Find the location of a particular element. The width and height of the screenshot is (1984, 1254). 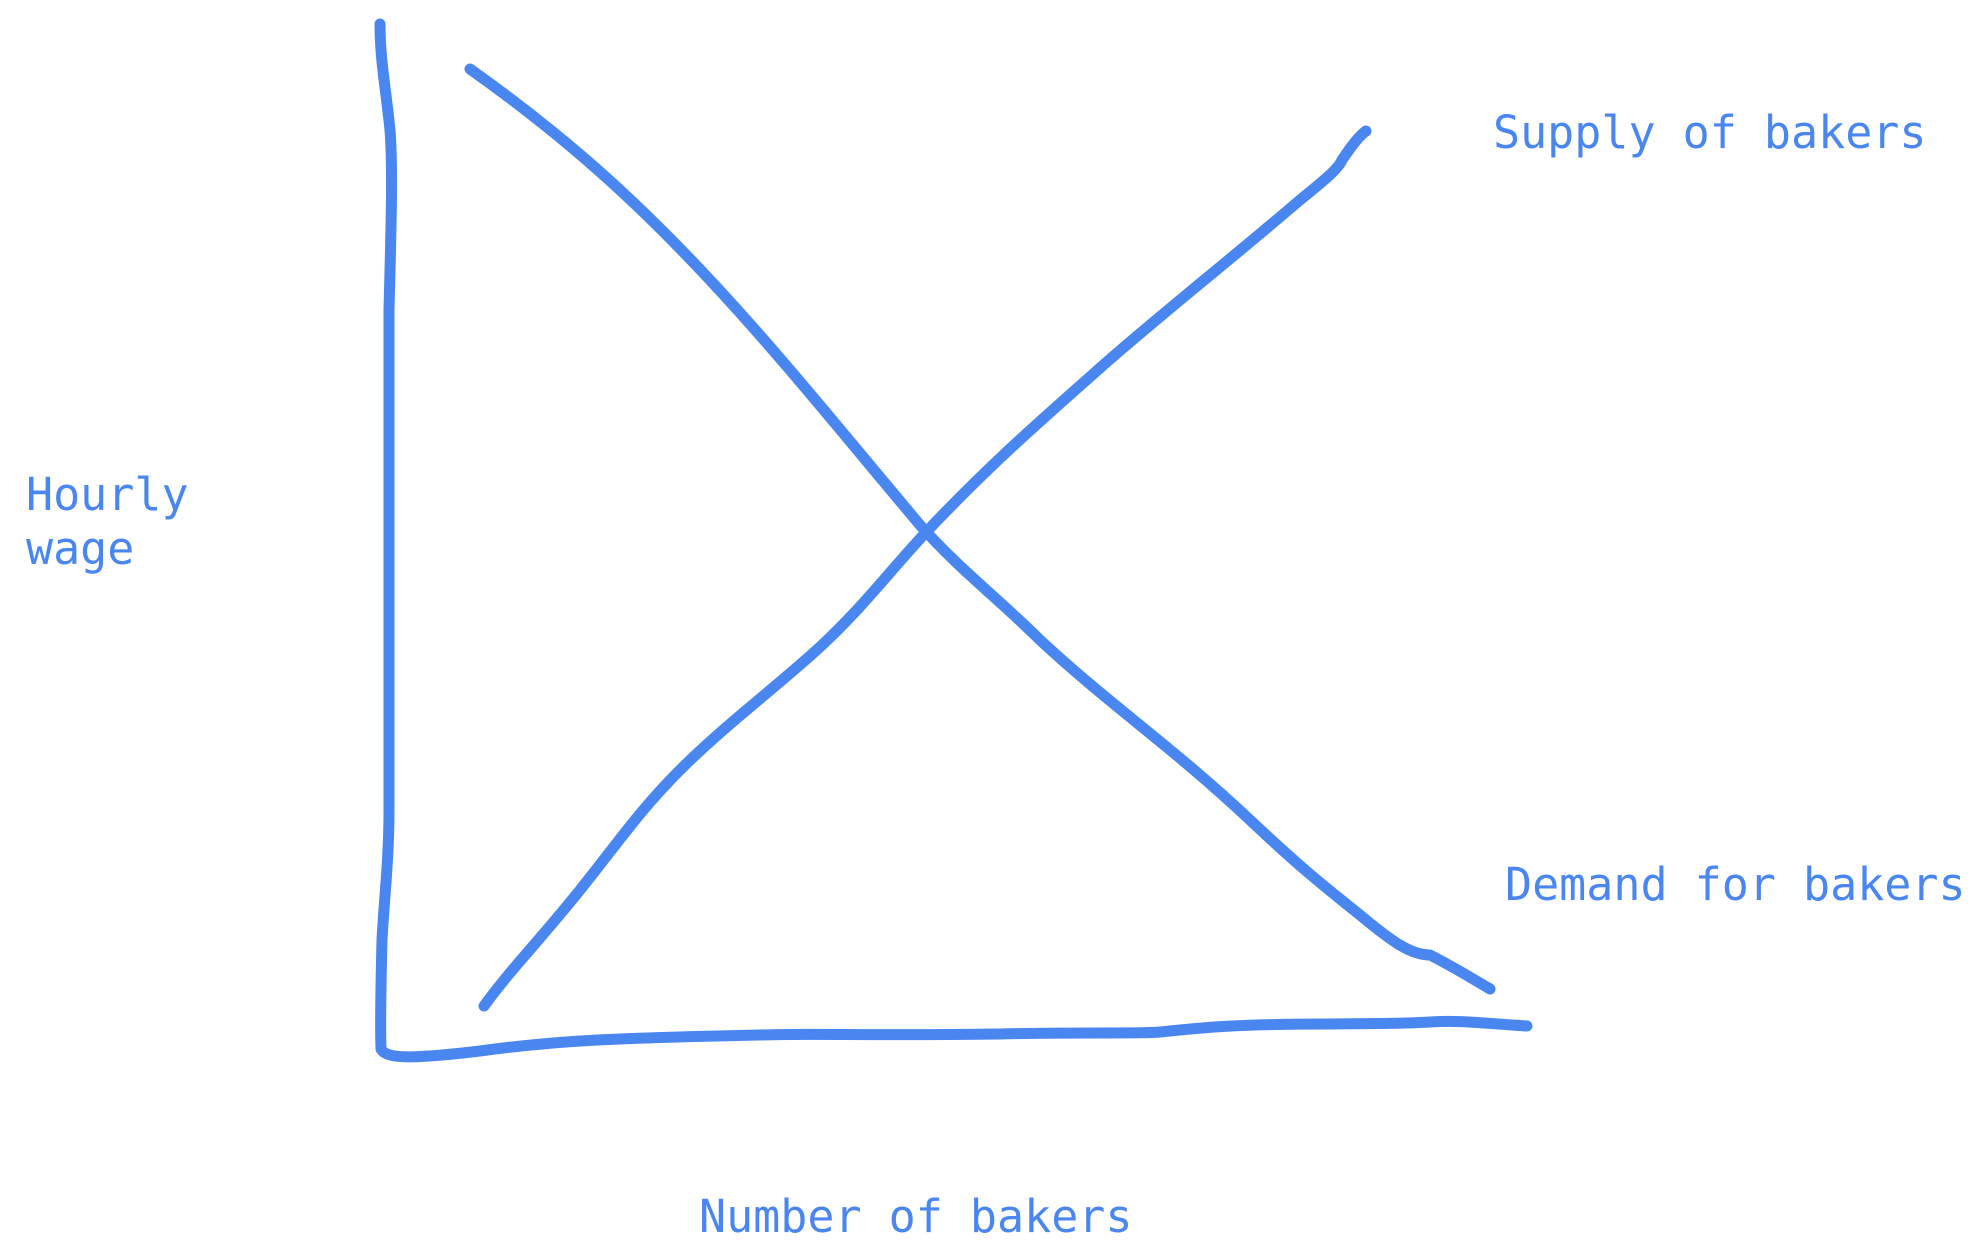

x-axis-line is located at coordinates (954, 1039).